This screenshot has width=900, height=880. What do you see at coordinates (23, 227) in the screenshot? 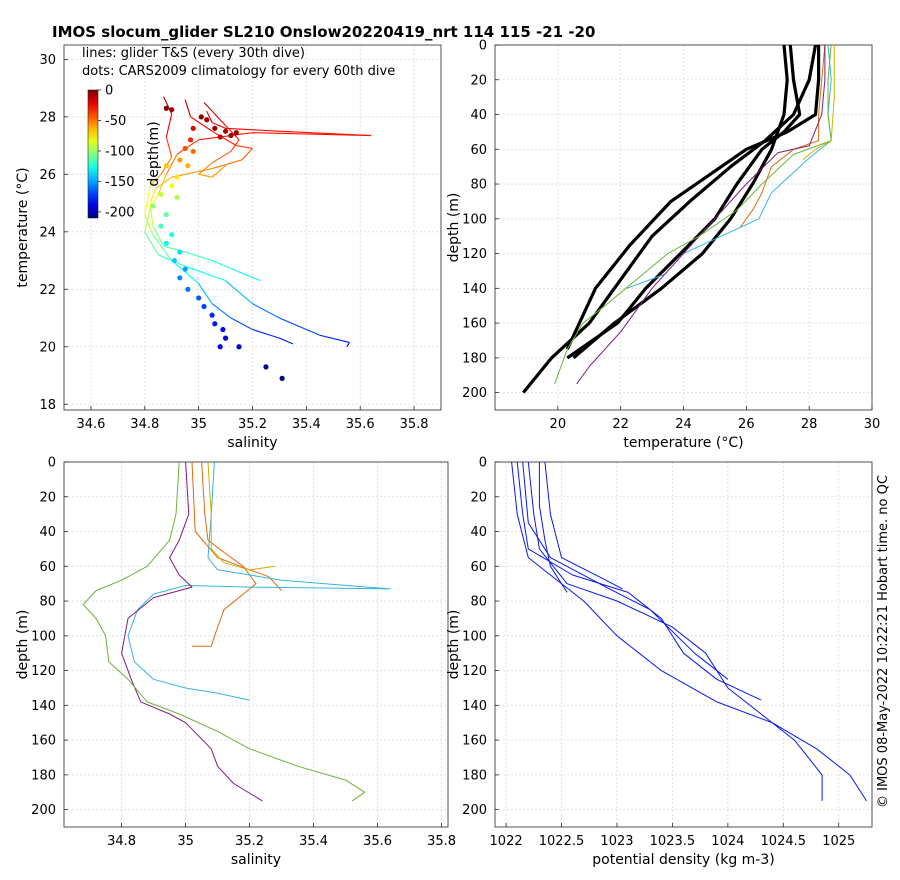
I see `y-axis-label: temperature (°C)` at bounding box center [23, 227].